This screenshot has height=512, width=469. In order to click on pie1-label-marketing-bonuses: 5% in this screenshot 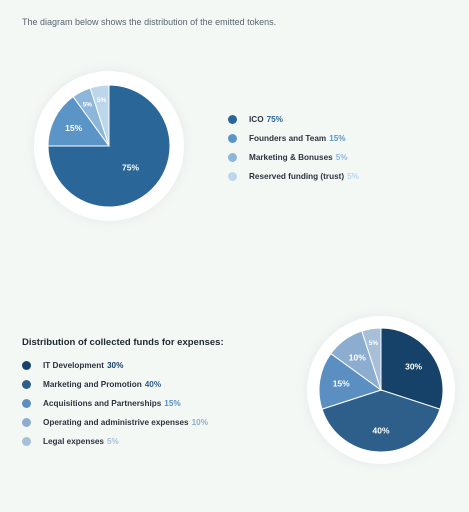, I will do `click(88, 105)`.